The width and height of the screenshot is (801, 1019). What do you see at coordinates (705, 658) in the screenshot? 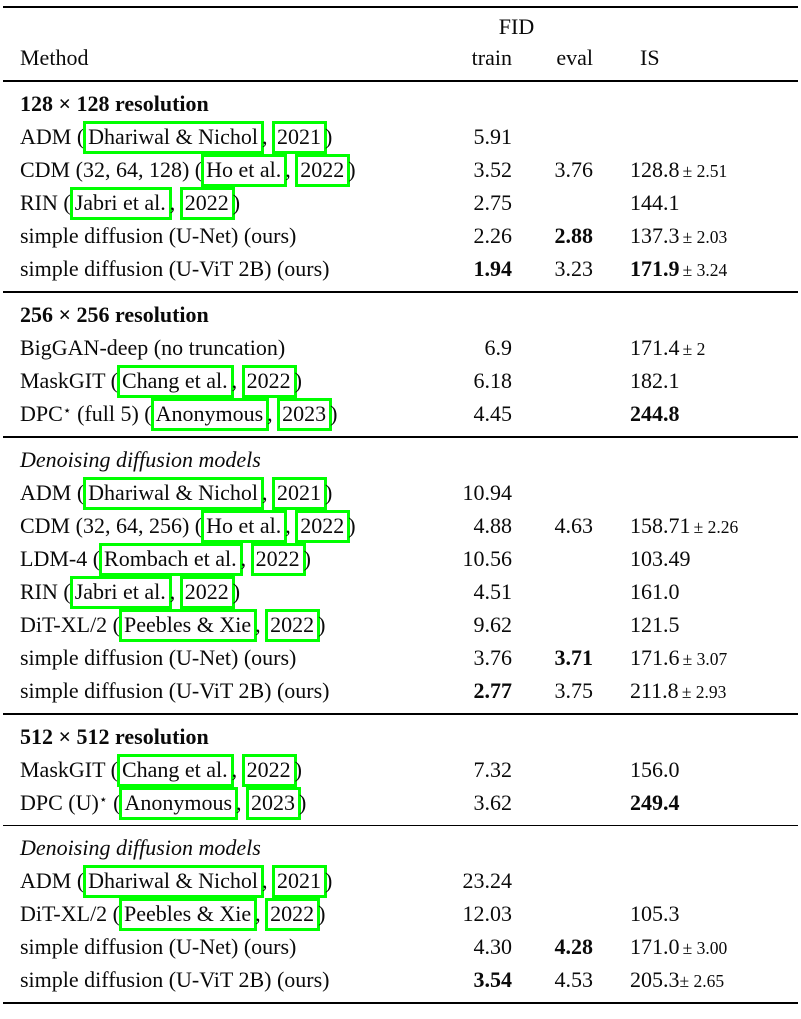
I see `is-plusminus-value: ± 3.07` at bounding box center [705, 658].